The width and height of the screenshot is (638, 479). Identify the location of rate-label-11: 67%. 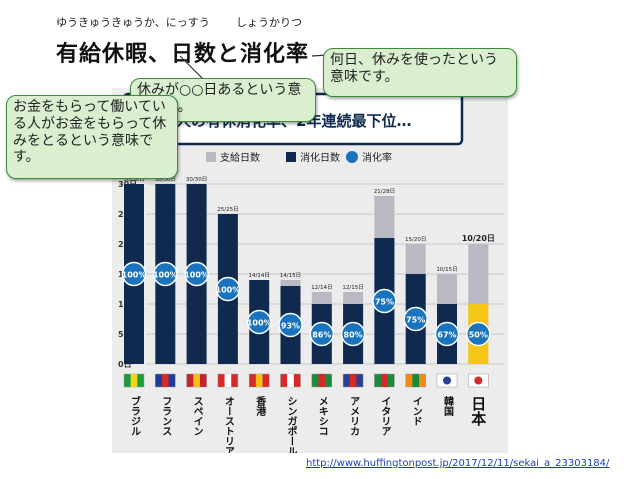
(446, 335).